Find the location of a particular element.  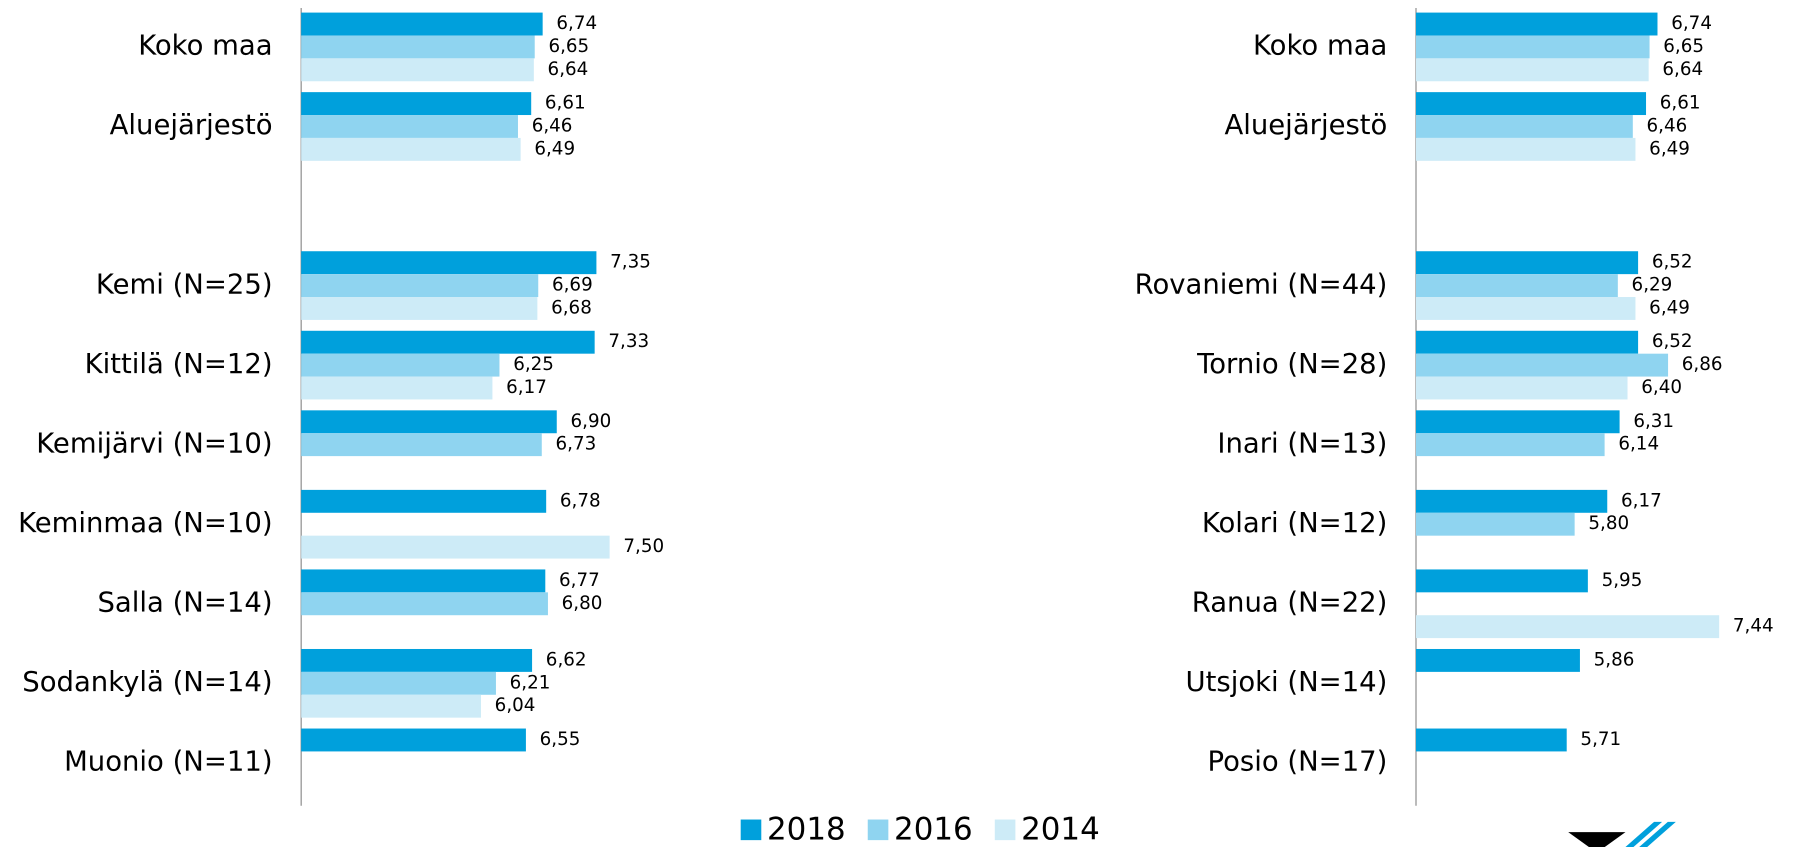

value-label: 6,86 is located at coordinates (1702, 364).